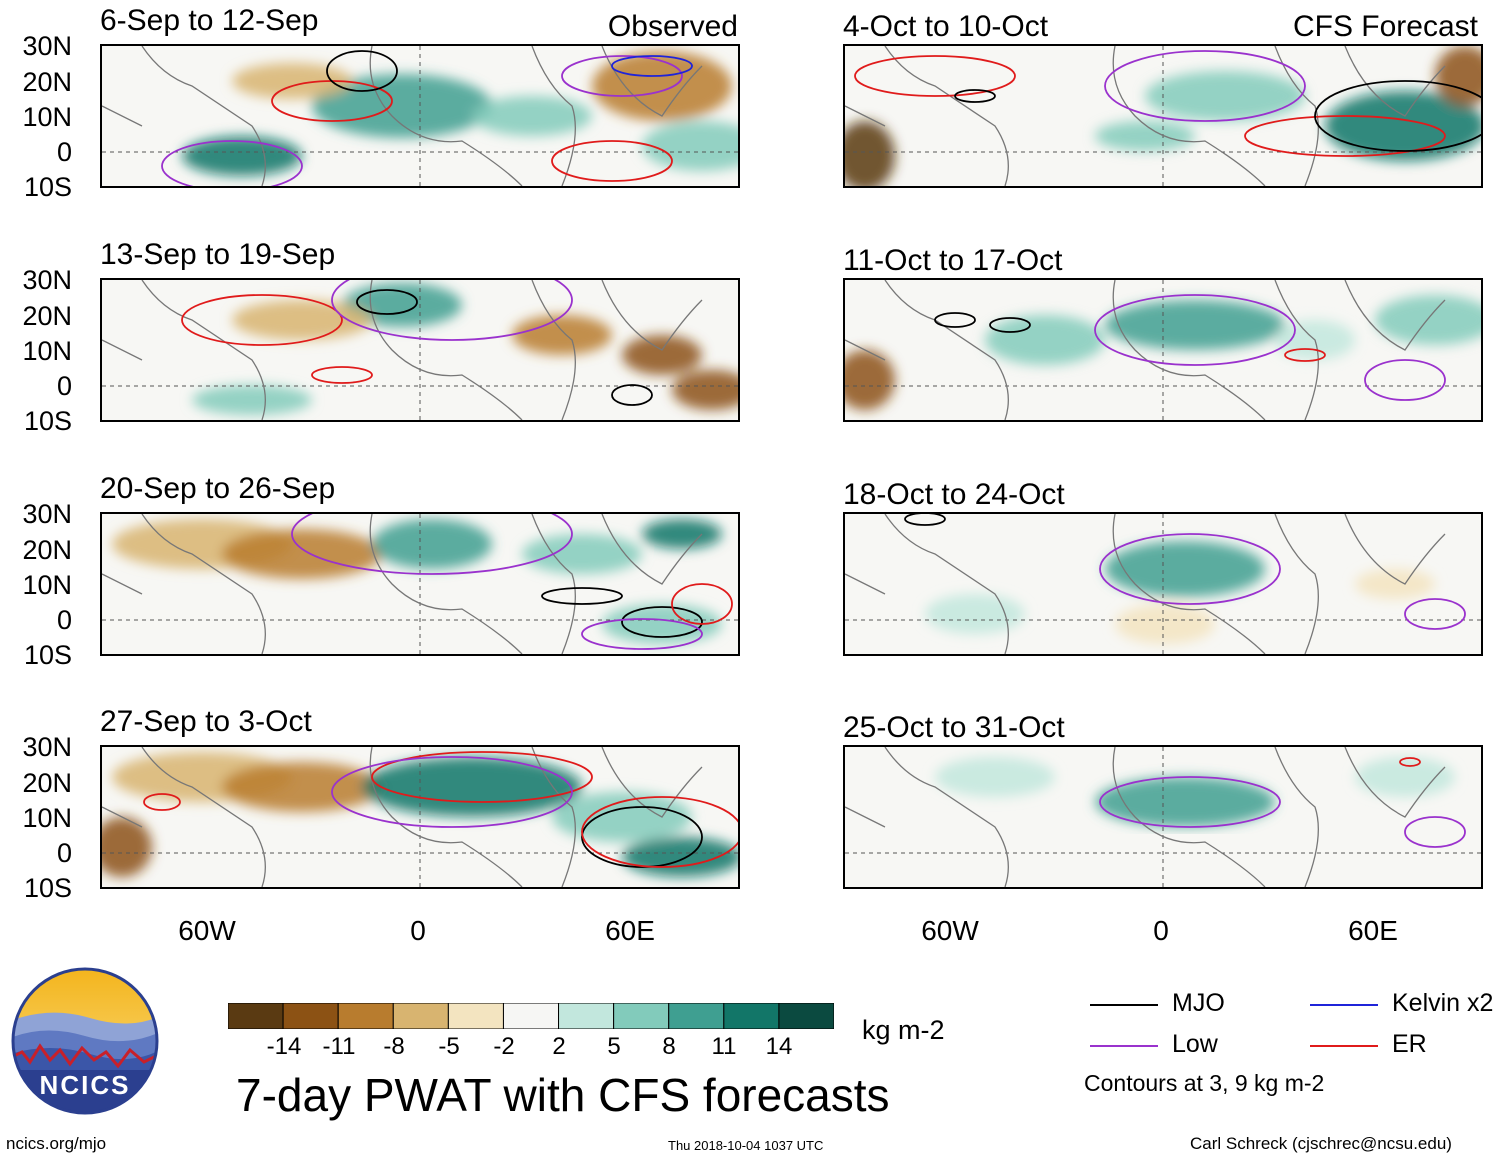 The image size is (1510, 1159). What do you see at coordinates (954, 494) in the screenshot?
I see `panel-title-7: 18-Oct to 24-Oct` at bounding box center [954, 494].